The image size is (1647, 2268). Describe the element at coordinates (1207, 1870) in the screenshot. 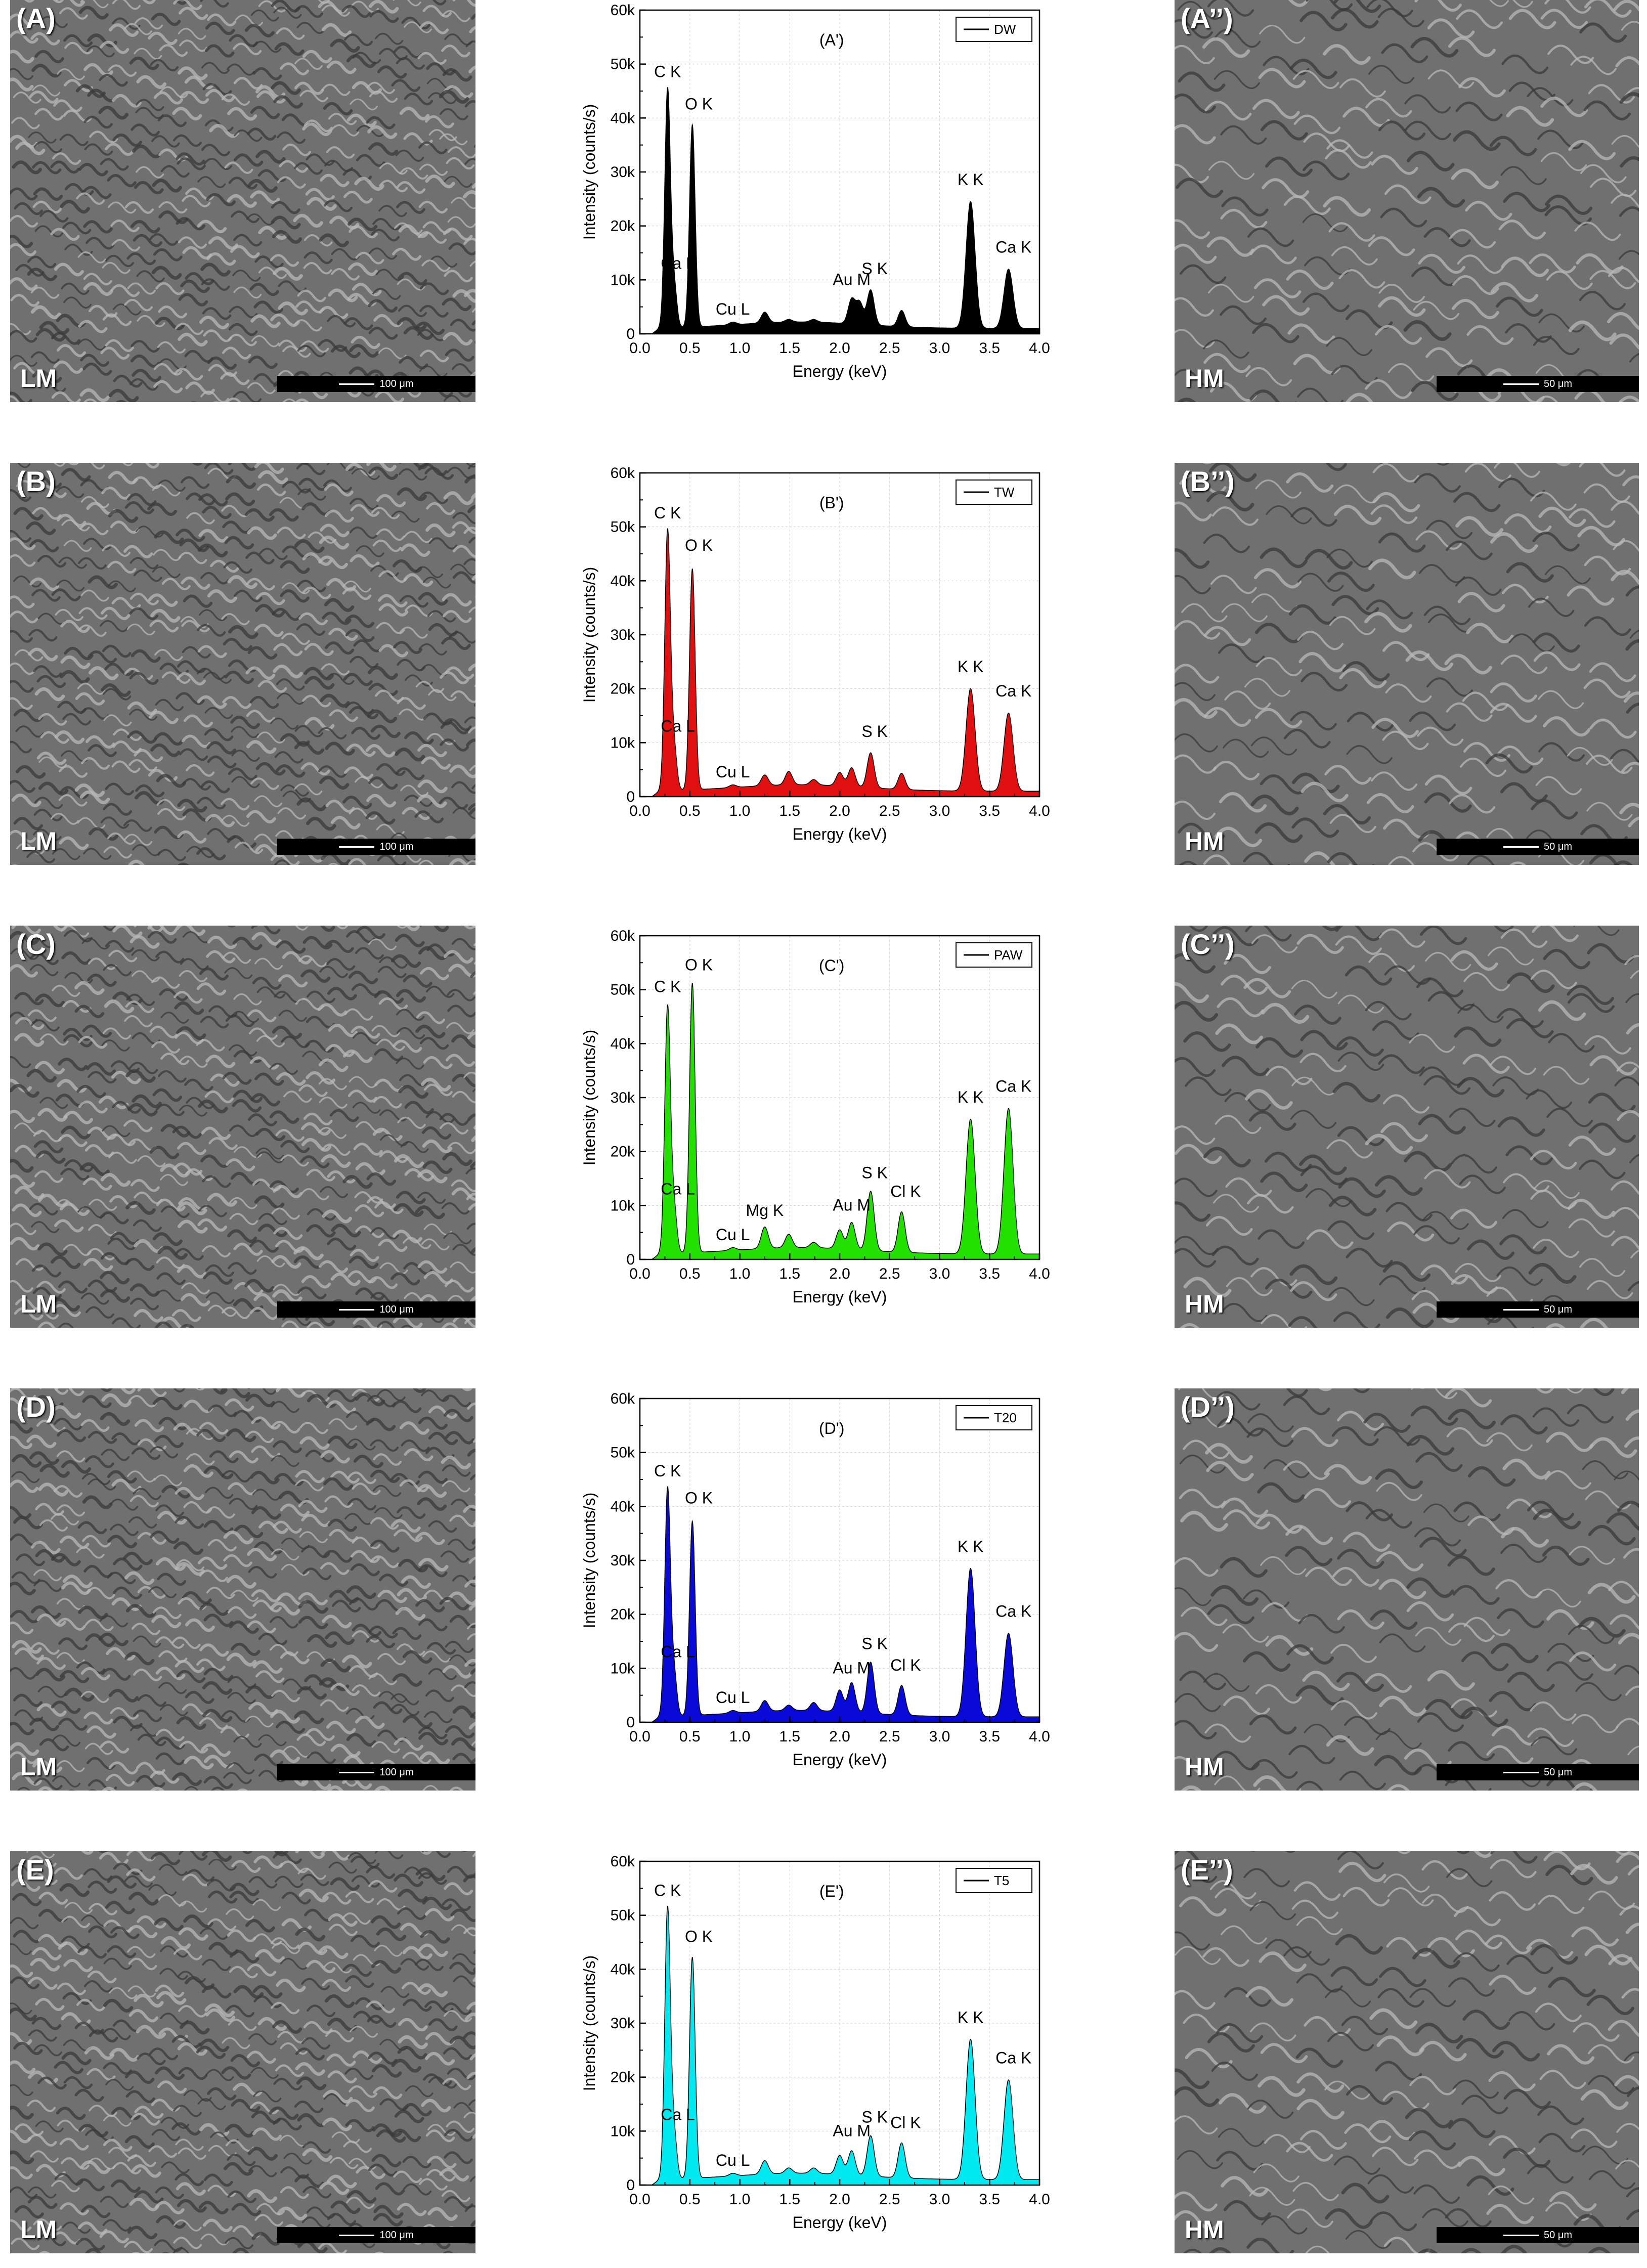

I see `panel-label: (E’’)` at that location.